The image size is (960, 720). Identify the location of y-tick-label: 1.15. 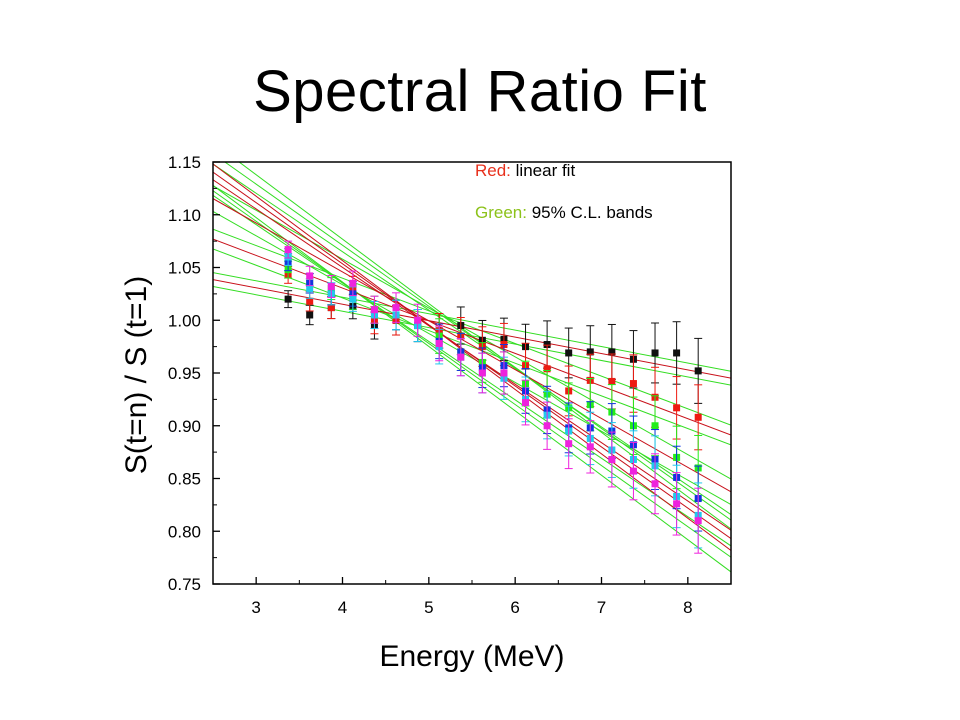
(184, 162).